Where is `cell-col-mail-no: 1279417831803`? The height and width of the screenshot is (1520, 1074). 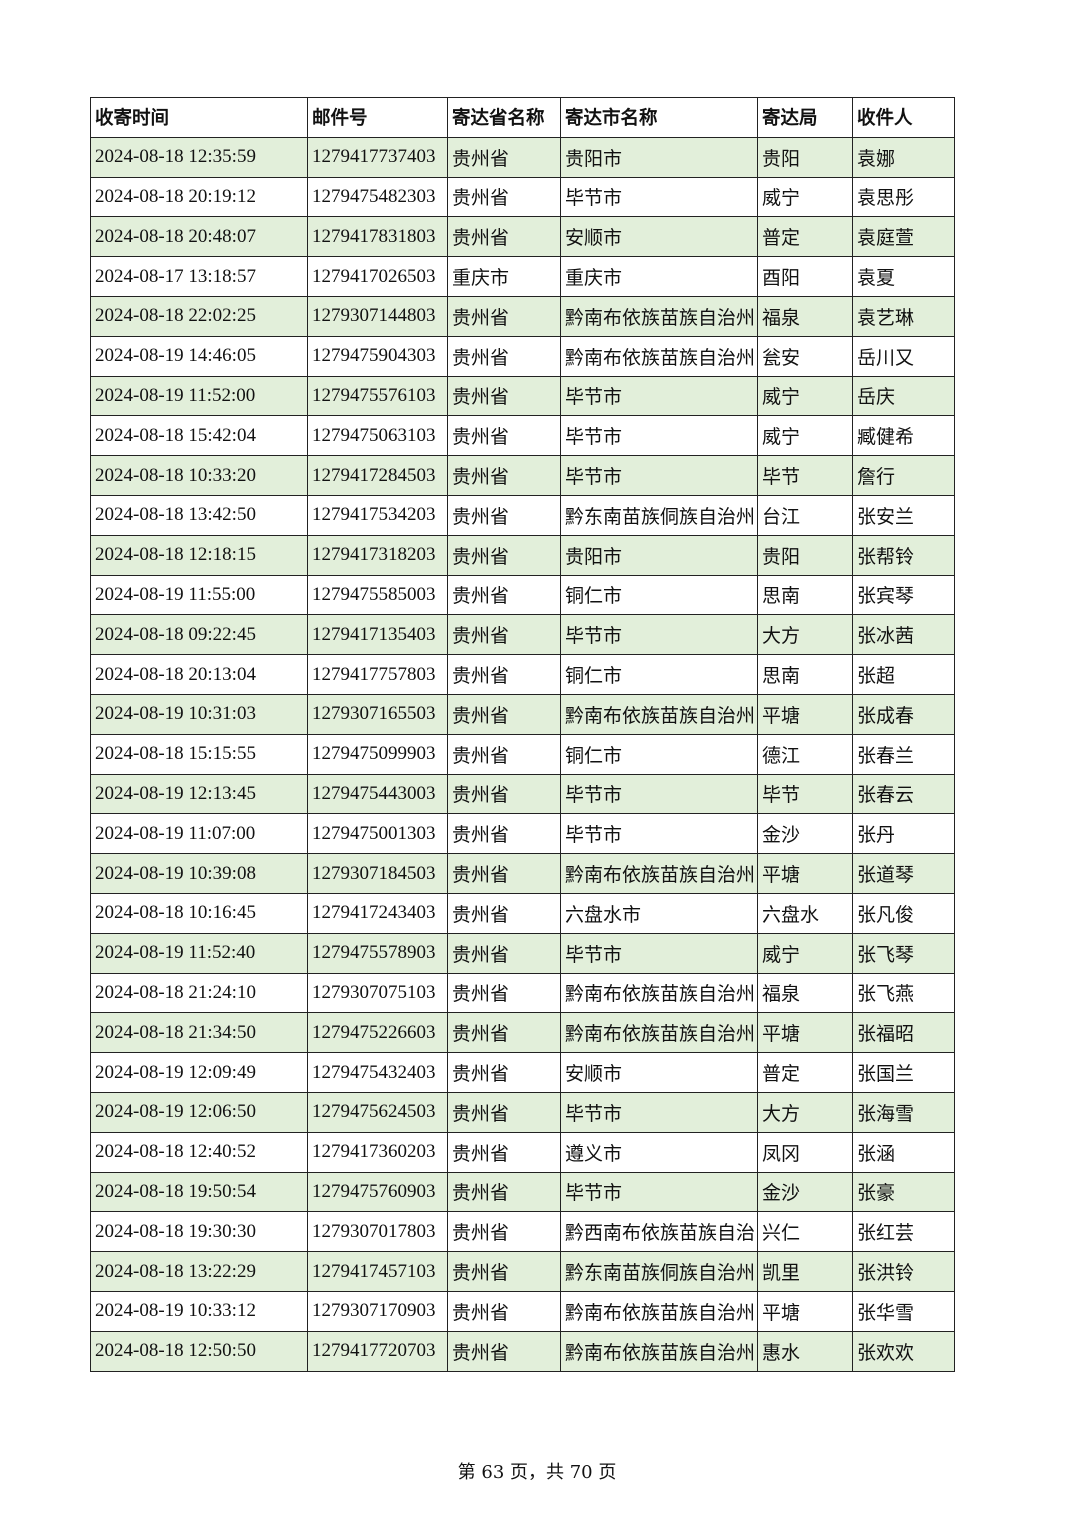
cell-col-mail-no: 1279417831803 is located at coordinates (377, 237).